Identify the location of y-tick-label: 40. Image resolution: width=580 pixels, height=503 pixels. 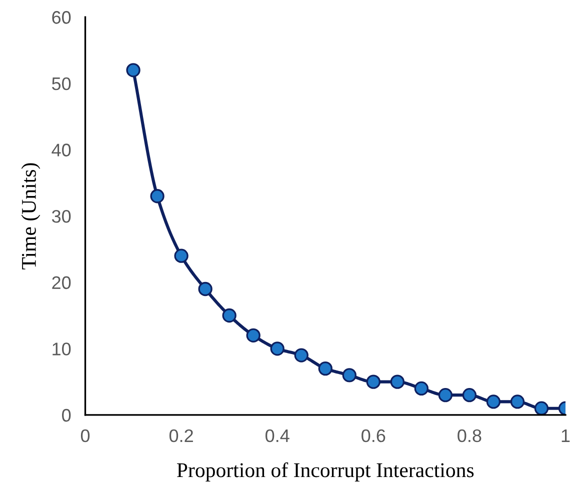
(61, 150).